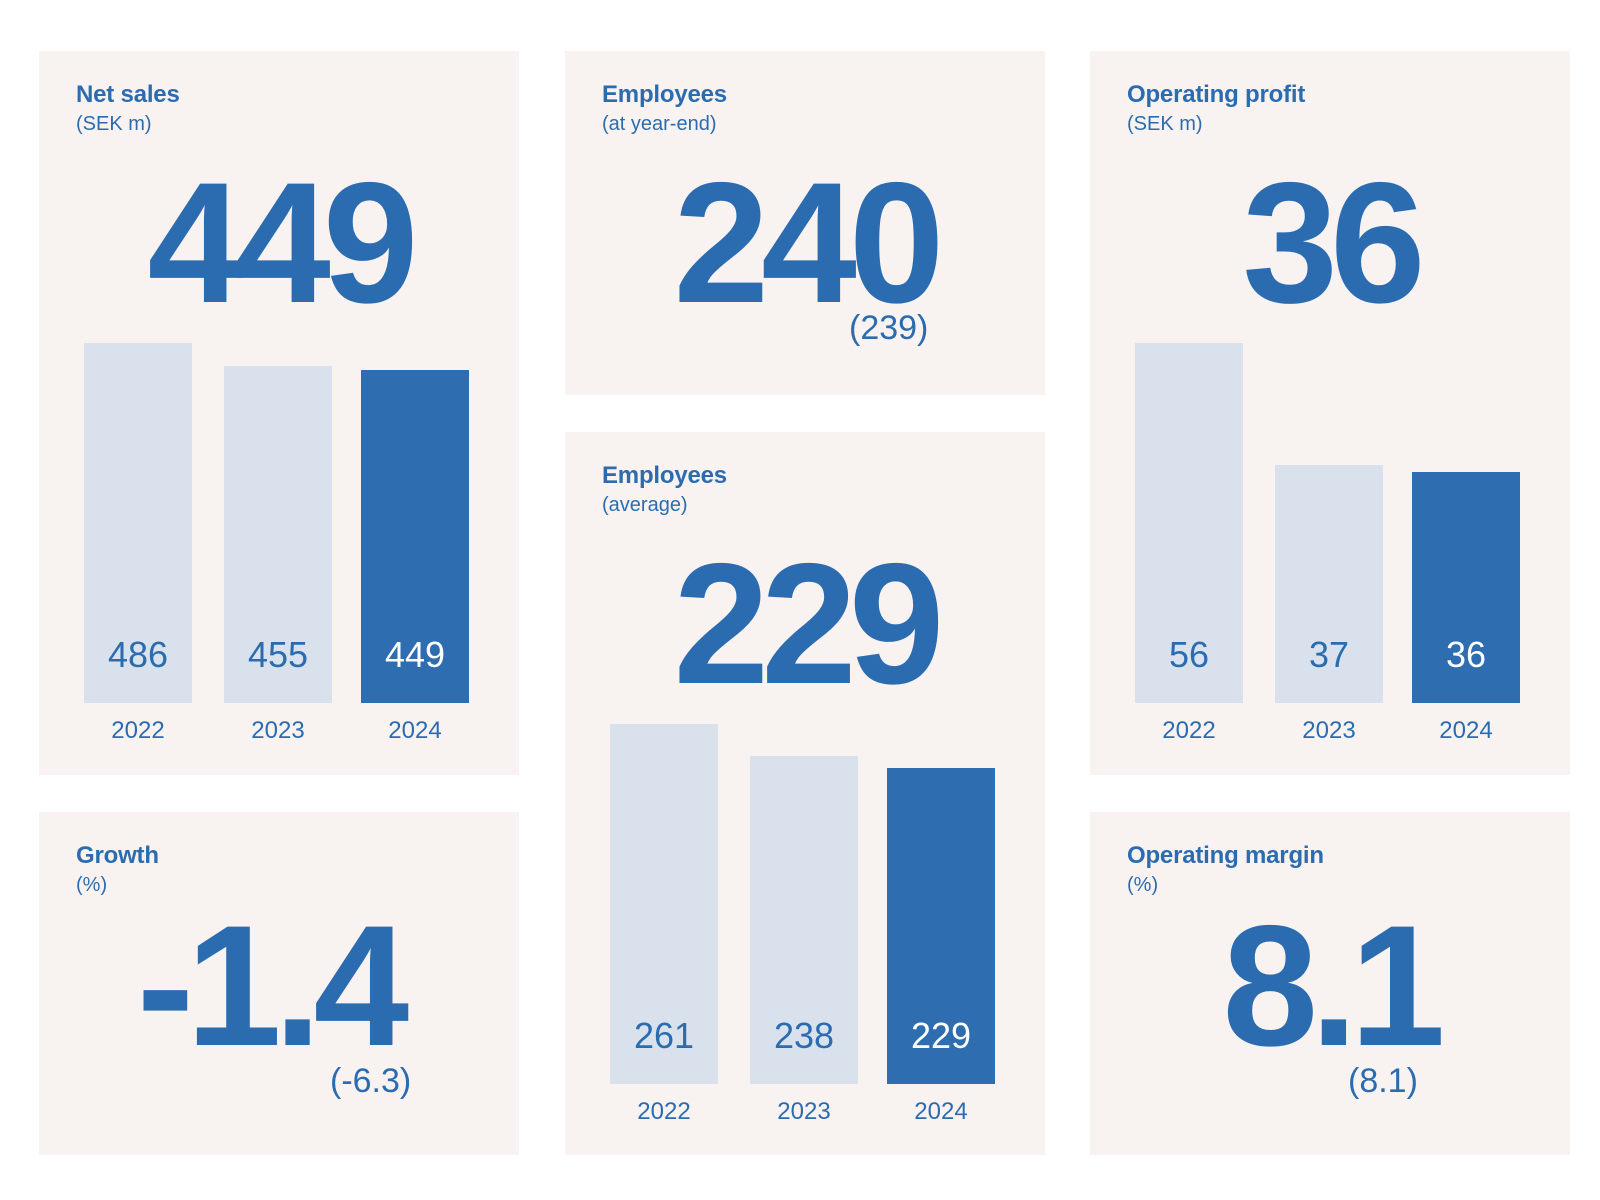  I want to click on employees-year-end-card: Employees (at year-end) 240 (239), so click(805, 223).